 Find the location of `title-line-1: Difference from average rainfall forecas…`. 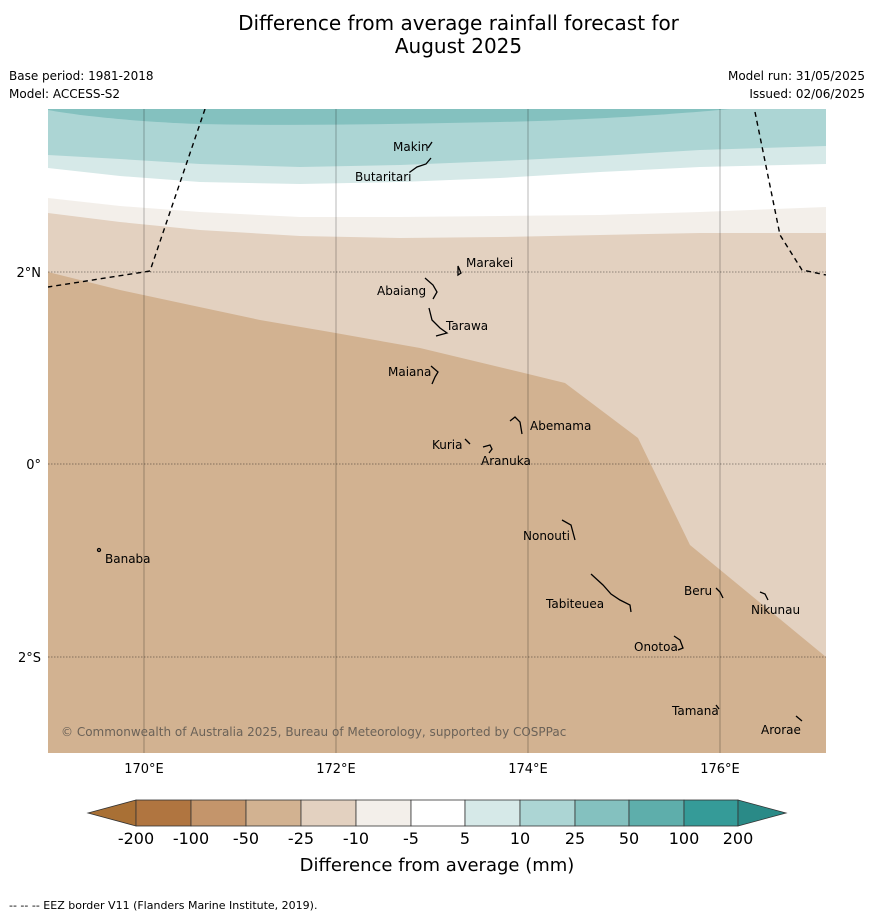

title-line-1: Difference from average rainfall forecas… is located at coordinates (458, 23).